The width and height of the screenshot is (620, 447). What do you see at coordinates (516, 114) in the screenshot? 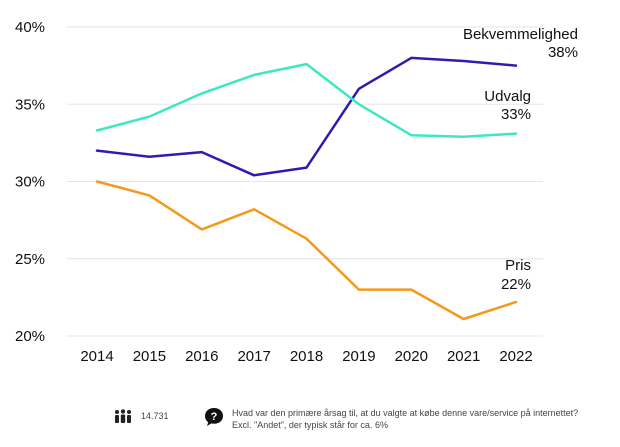
I see `series-end-value: 33%` at bounding box center [516, 114].